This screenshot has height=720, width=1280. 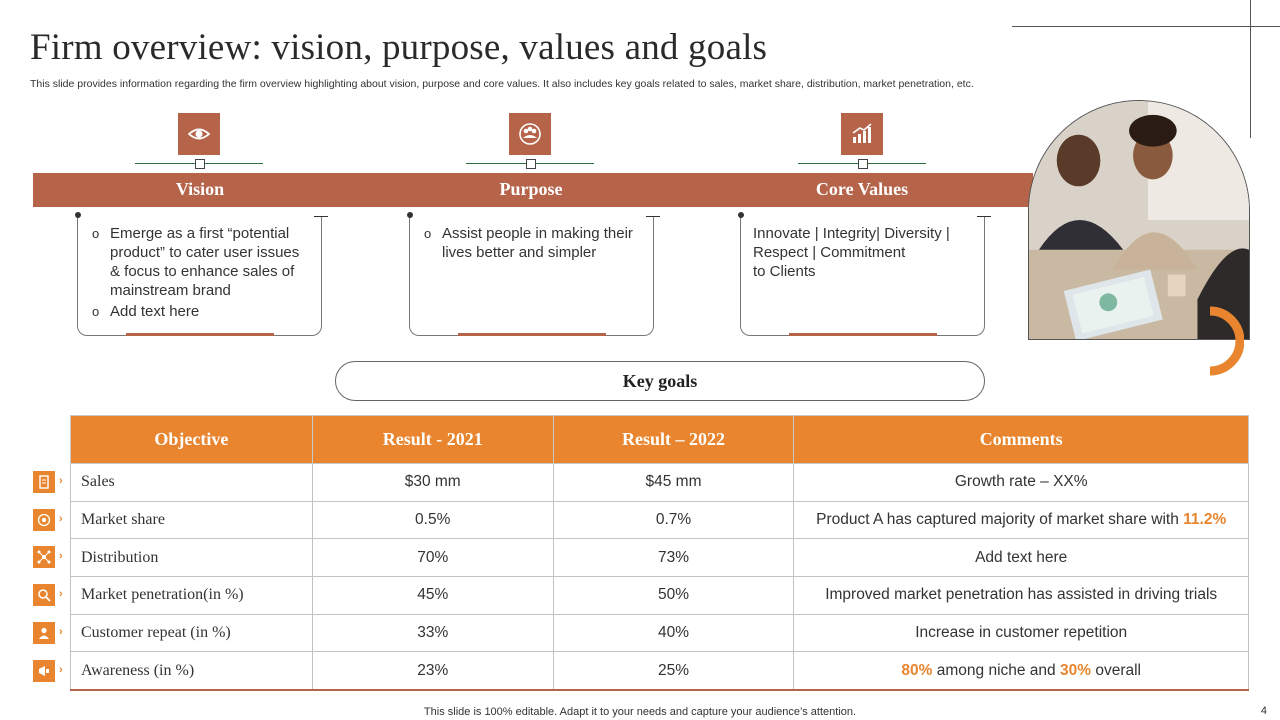 What do you see at coordinates (432, 595) in the screenshot?
I see `result-2021-cell: 45%` at bounding box center [432, 595].